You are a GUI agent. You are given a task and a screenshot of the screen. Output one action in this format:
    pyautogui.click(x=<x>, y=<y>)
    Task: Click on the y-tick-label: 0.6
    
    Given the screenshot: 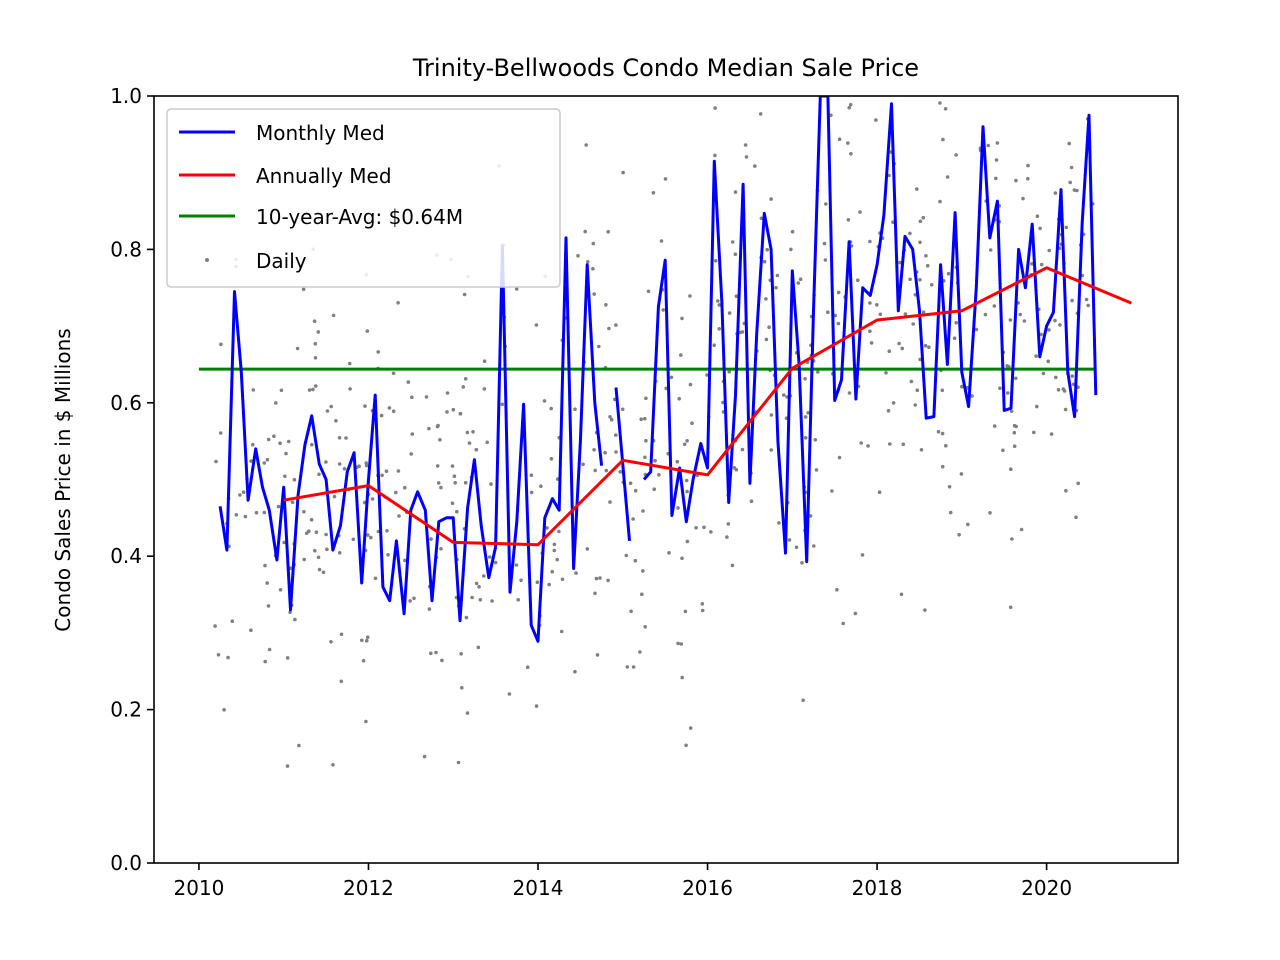 What is the action you would take?
    pyautogui.click(x=126, y=403)
    